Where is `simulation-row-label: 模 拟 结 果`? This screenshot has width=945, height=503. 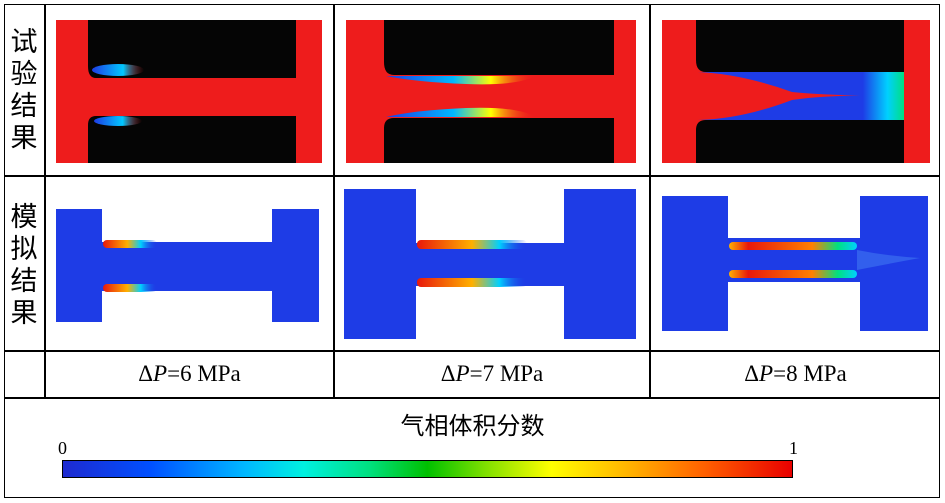
simulation-row-label: 模 拟 结 果 is located at coordinates (24, 265).